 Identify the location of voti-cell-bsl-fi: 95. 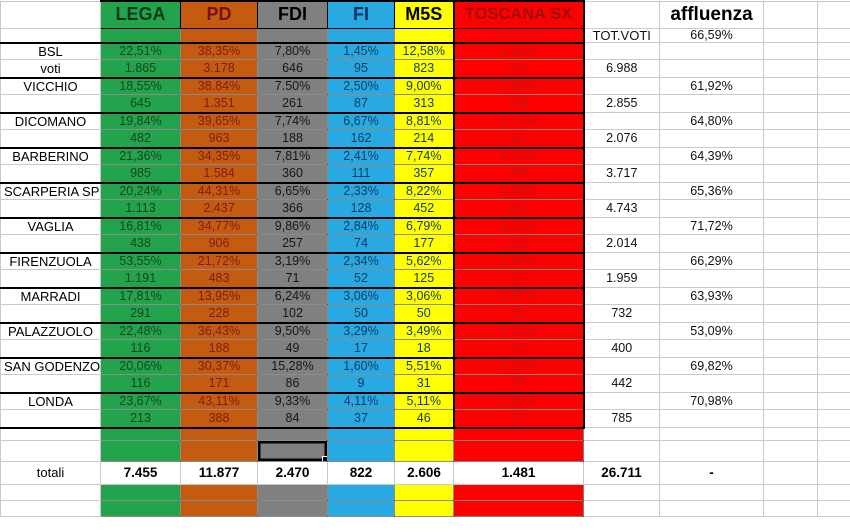
(361, 69).